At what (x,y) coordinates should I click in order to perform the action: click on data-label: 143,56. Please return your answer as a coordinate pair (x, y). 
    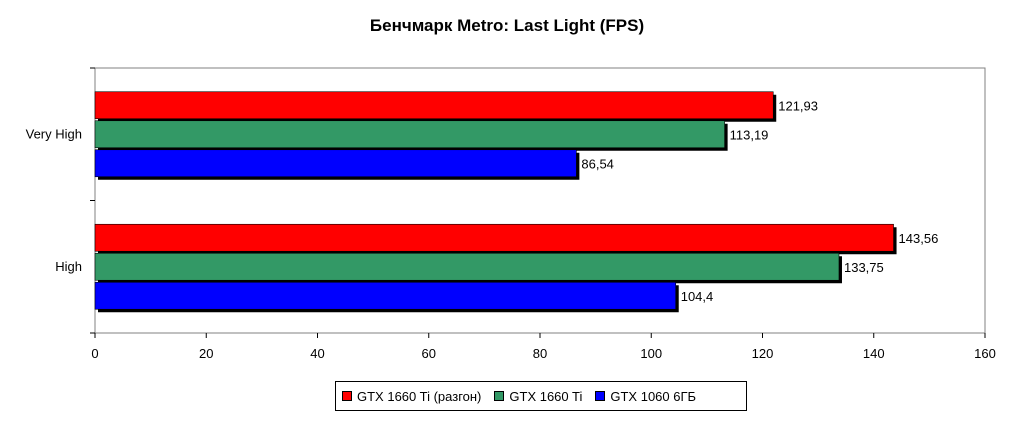
    Looking at the image, I should click on (919, 238).